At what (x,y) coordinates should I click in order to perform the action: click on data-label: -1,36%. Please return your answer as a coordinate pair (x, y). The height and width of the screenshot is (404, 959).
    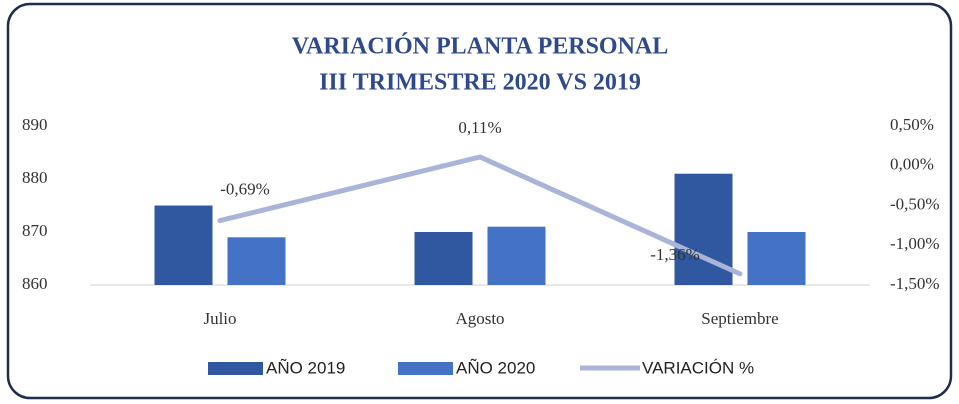
    Looking at the image, I should click on (675, 254).